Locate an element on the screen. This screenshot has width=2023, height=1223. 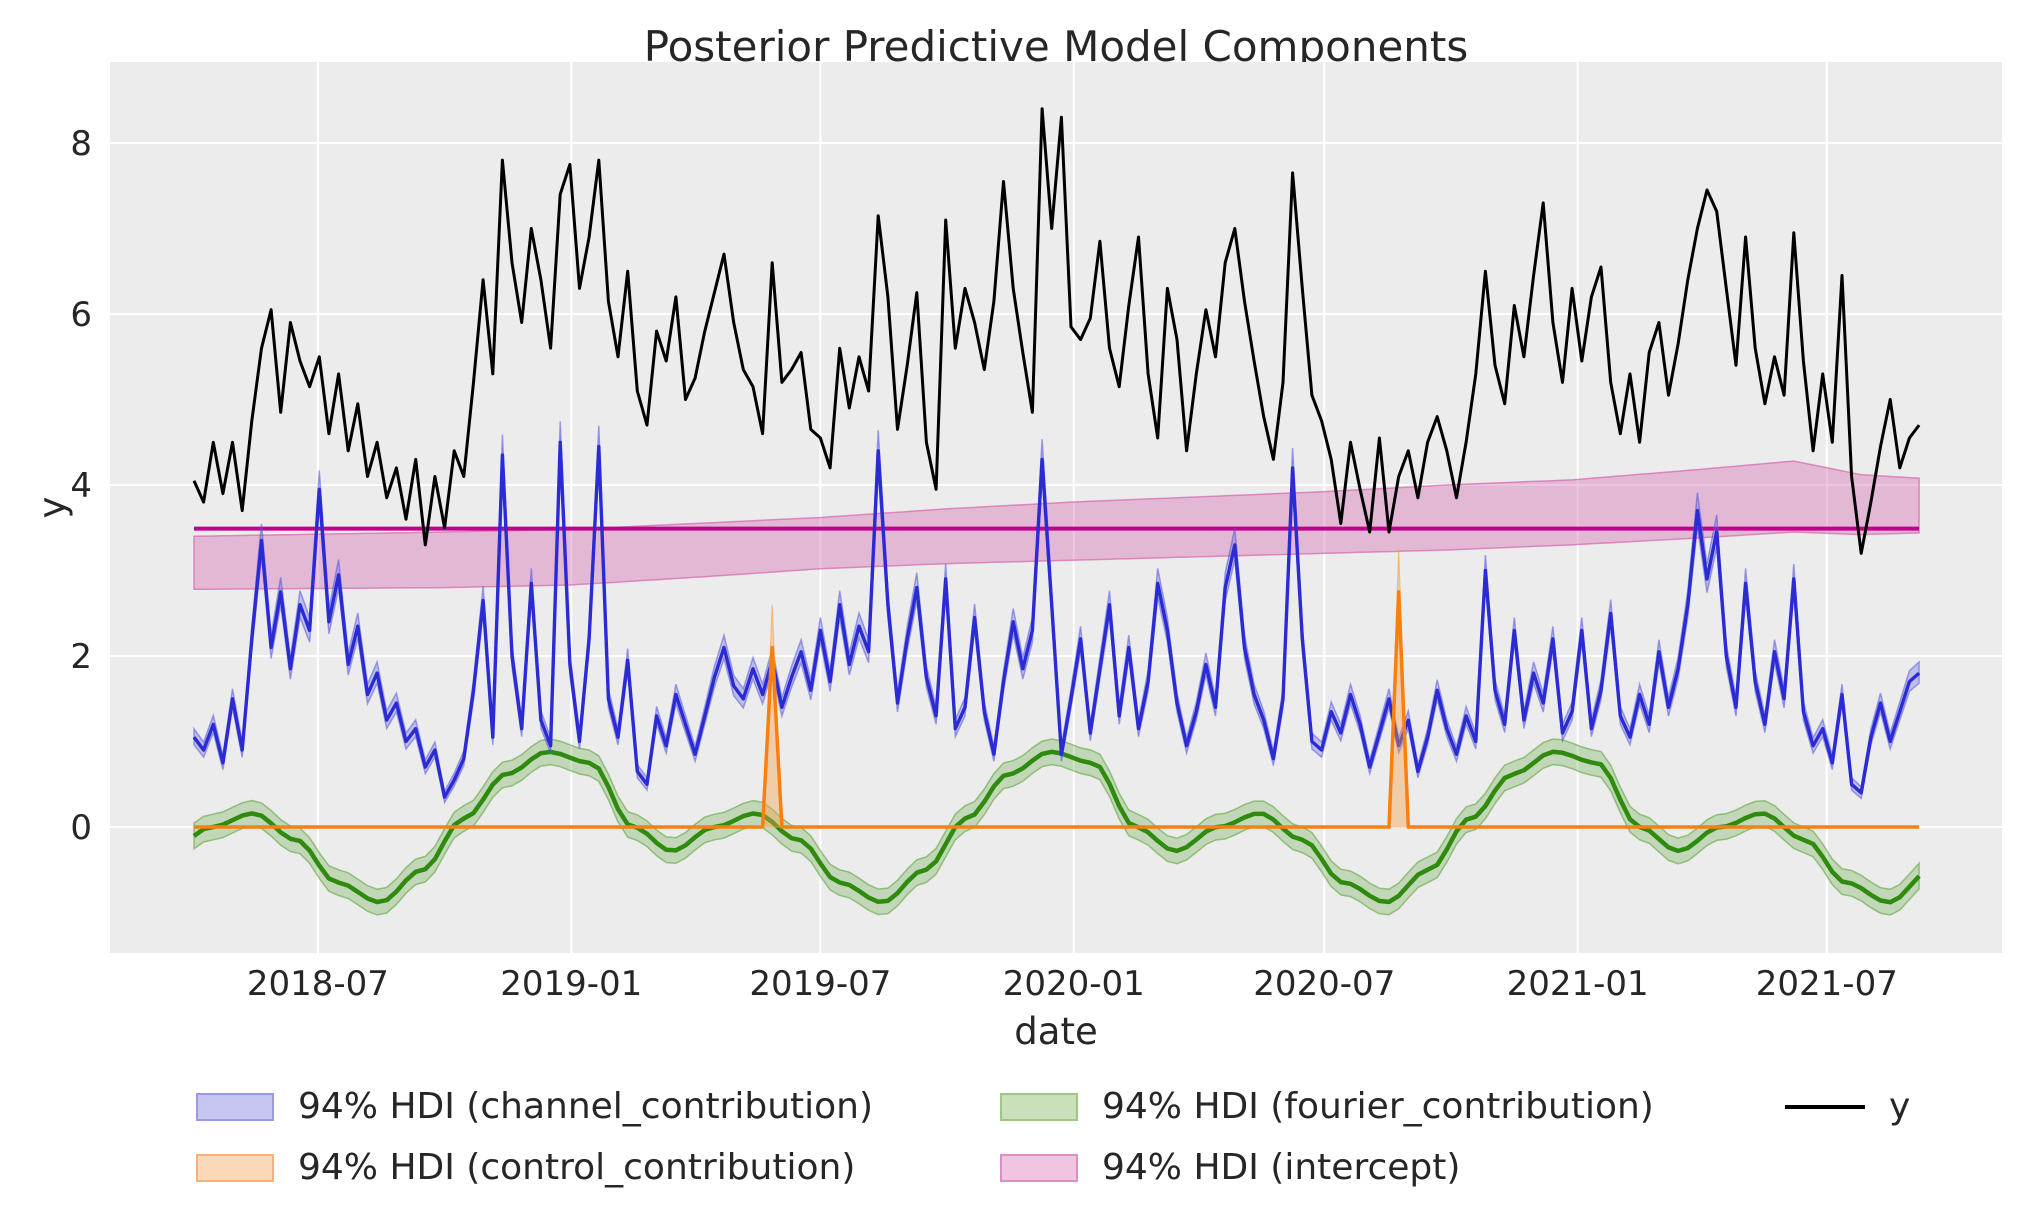
legend-item-intercept: 94% HDI (intercept) is located at coordinates (1230, 1167).